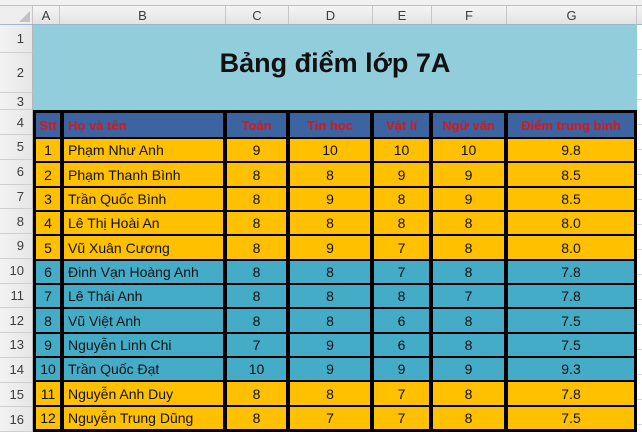 The image size is (642, 432). Describe the element at coordinates (401, 150) in the screenshot. I see `cell-vatli-row1: 10` at that location.